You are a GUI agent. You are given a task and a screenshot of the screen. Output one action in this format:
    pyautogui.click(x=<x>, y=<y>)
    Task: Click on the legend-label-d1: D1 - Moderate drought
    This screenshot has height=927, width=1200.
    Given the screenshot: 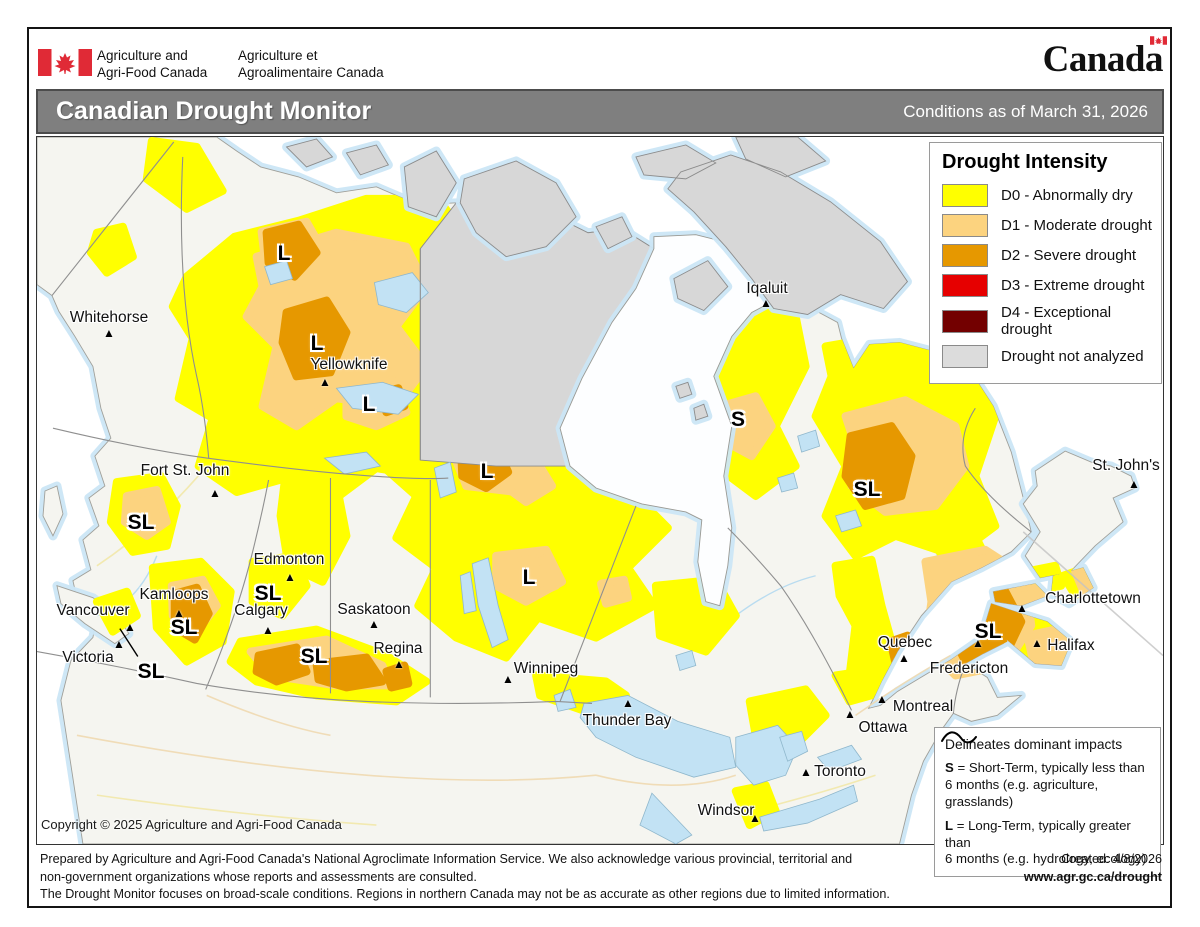 What is the action you would take?
    pyautogui.click(x=1076, y=225)
    